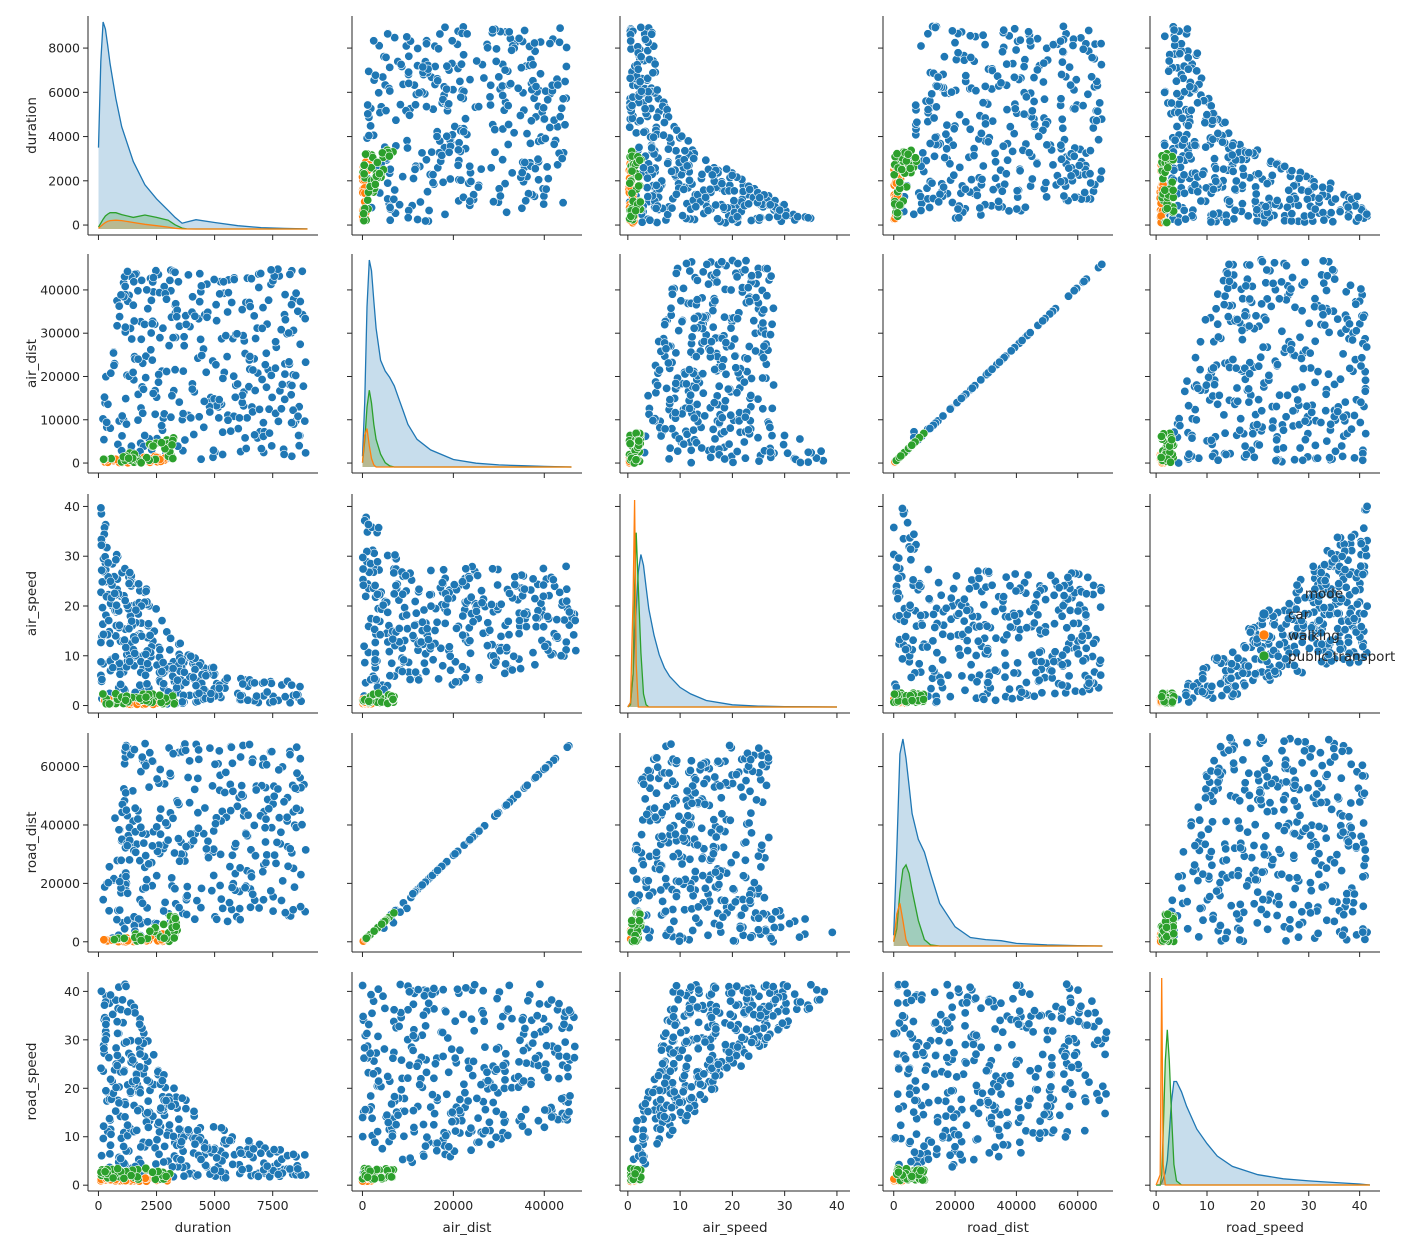 Image resolution: width=1410 pixels, height=1250 pixels. What do you see at coordinates (466, 448) in the screenshot?
I see `kde-line-walking` at bounding box center [466, 448].